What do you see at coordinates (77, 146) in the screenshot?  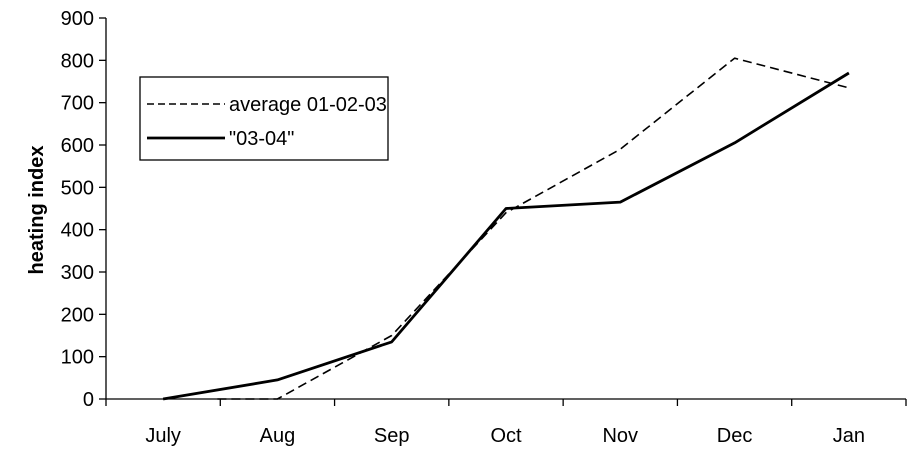 I see `y-tick-label: 600` at bounding box center [77, 146].